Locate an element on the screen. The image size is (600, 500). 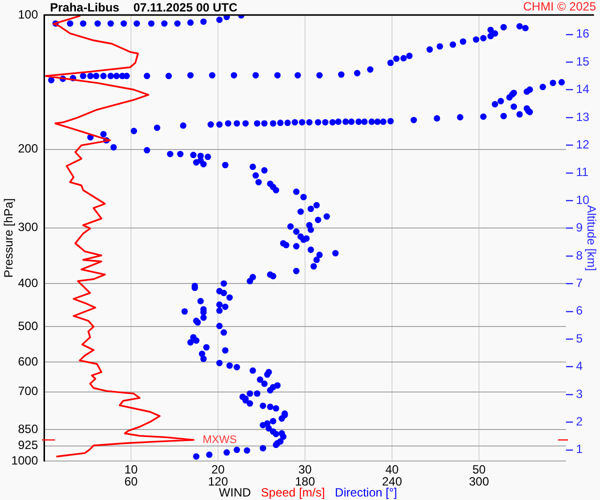
x2-tick-label: 60 is located at coordinates (131, 481).